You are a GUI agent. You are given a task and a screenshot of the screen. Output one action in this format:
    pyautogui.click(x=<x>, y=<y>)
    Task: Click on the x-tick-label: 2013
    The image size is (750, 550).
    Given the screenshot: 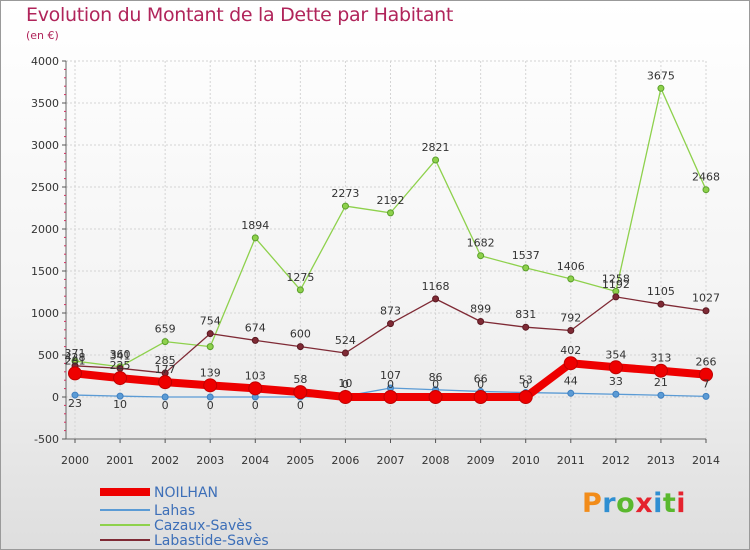 What is the action you would take?
    pyautogui.click(x=661, y=460)
    